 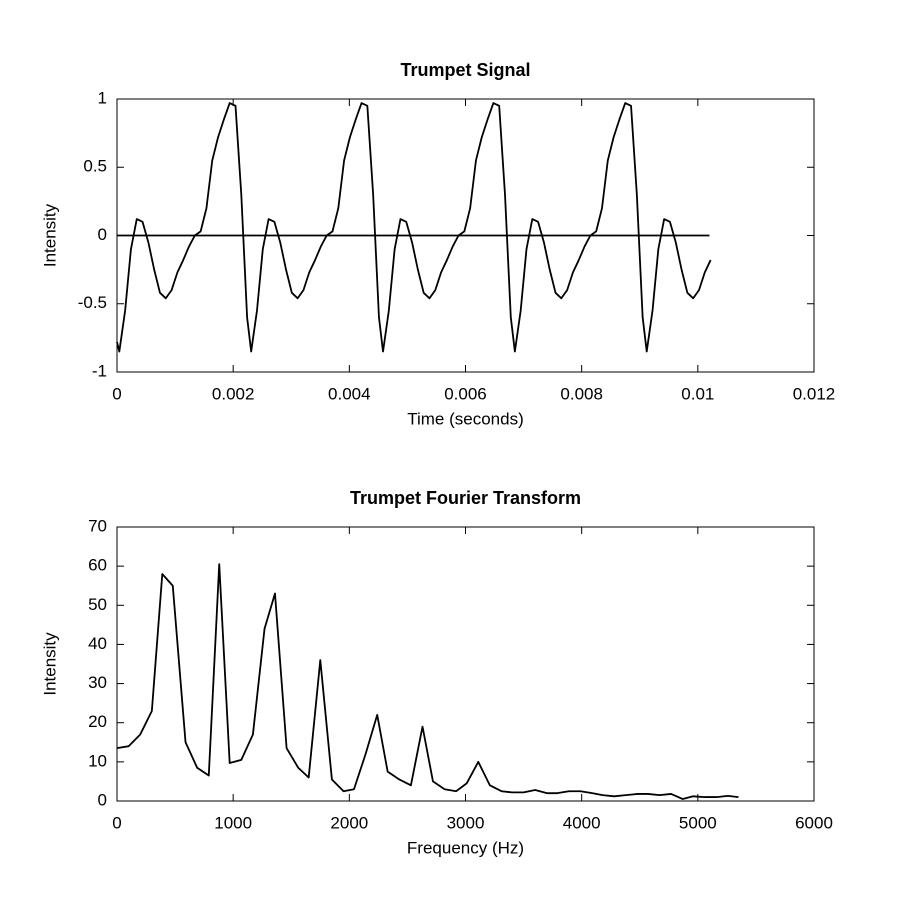 I want to click on x-tick-label: 6000, so click(x=814, y=822).